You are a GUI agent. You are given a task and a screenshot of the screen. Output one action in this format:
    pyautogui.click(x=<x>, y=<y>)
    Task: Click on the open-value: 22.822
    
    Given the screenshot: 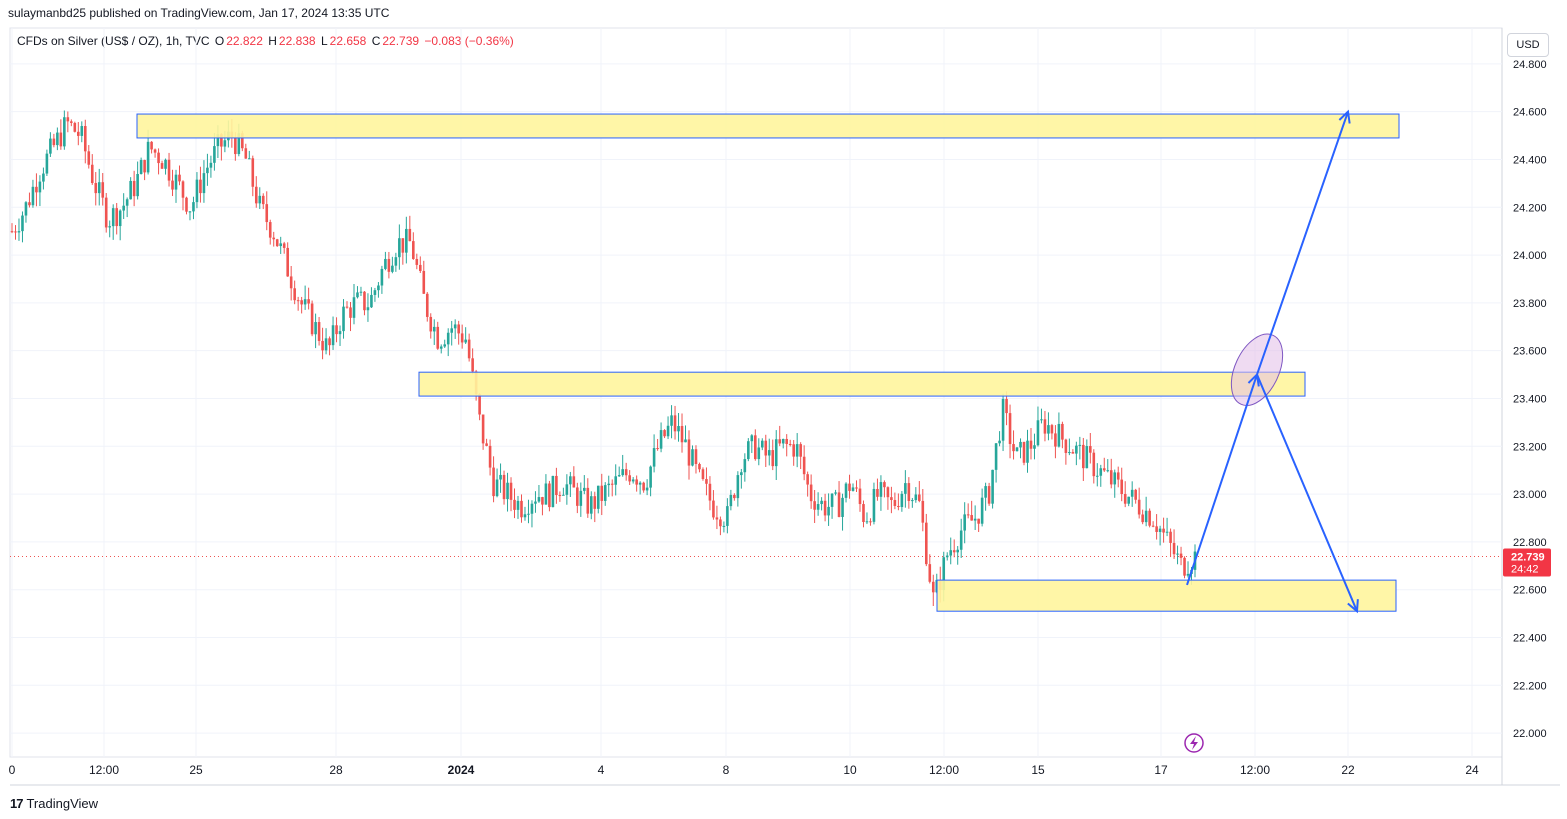 What is the action you would take?
    pyautogui.click(x=244, y=41)
    